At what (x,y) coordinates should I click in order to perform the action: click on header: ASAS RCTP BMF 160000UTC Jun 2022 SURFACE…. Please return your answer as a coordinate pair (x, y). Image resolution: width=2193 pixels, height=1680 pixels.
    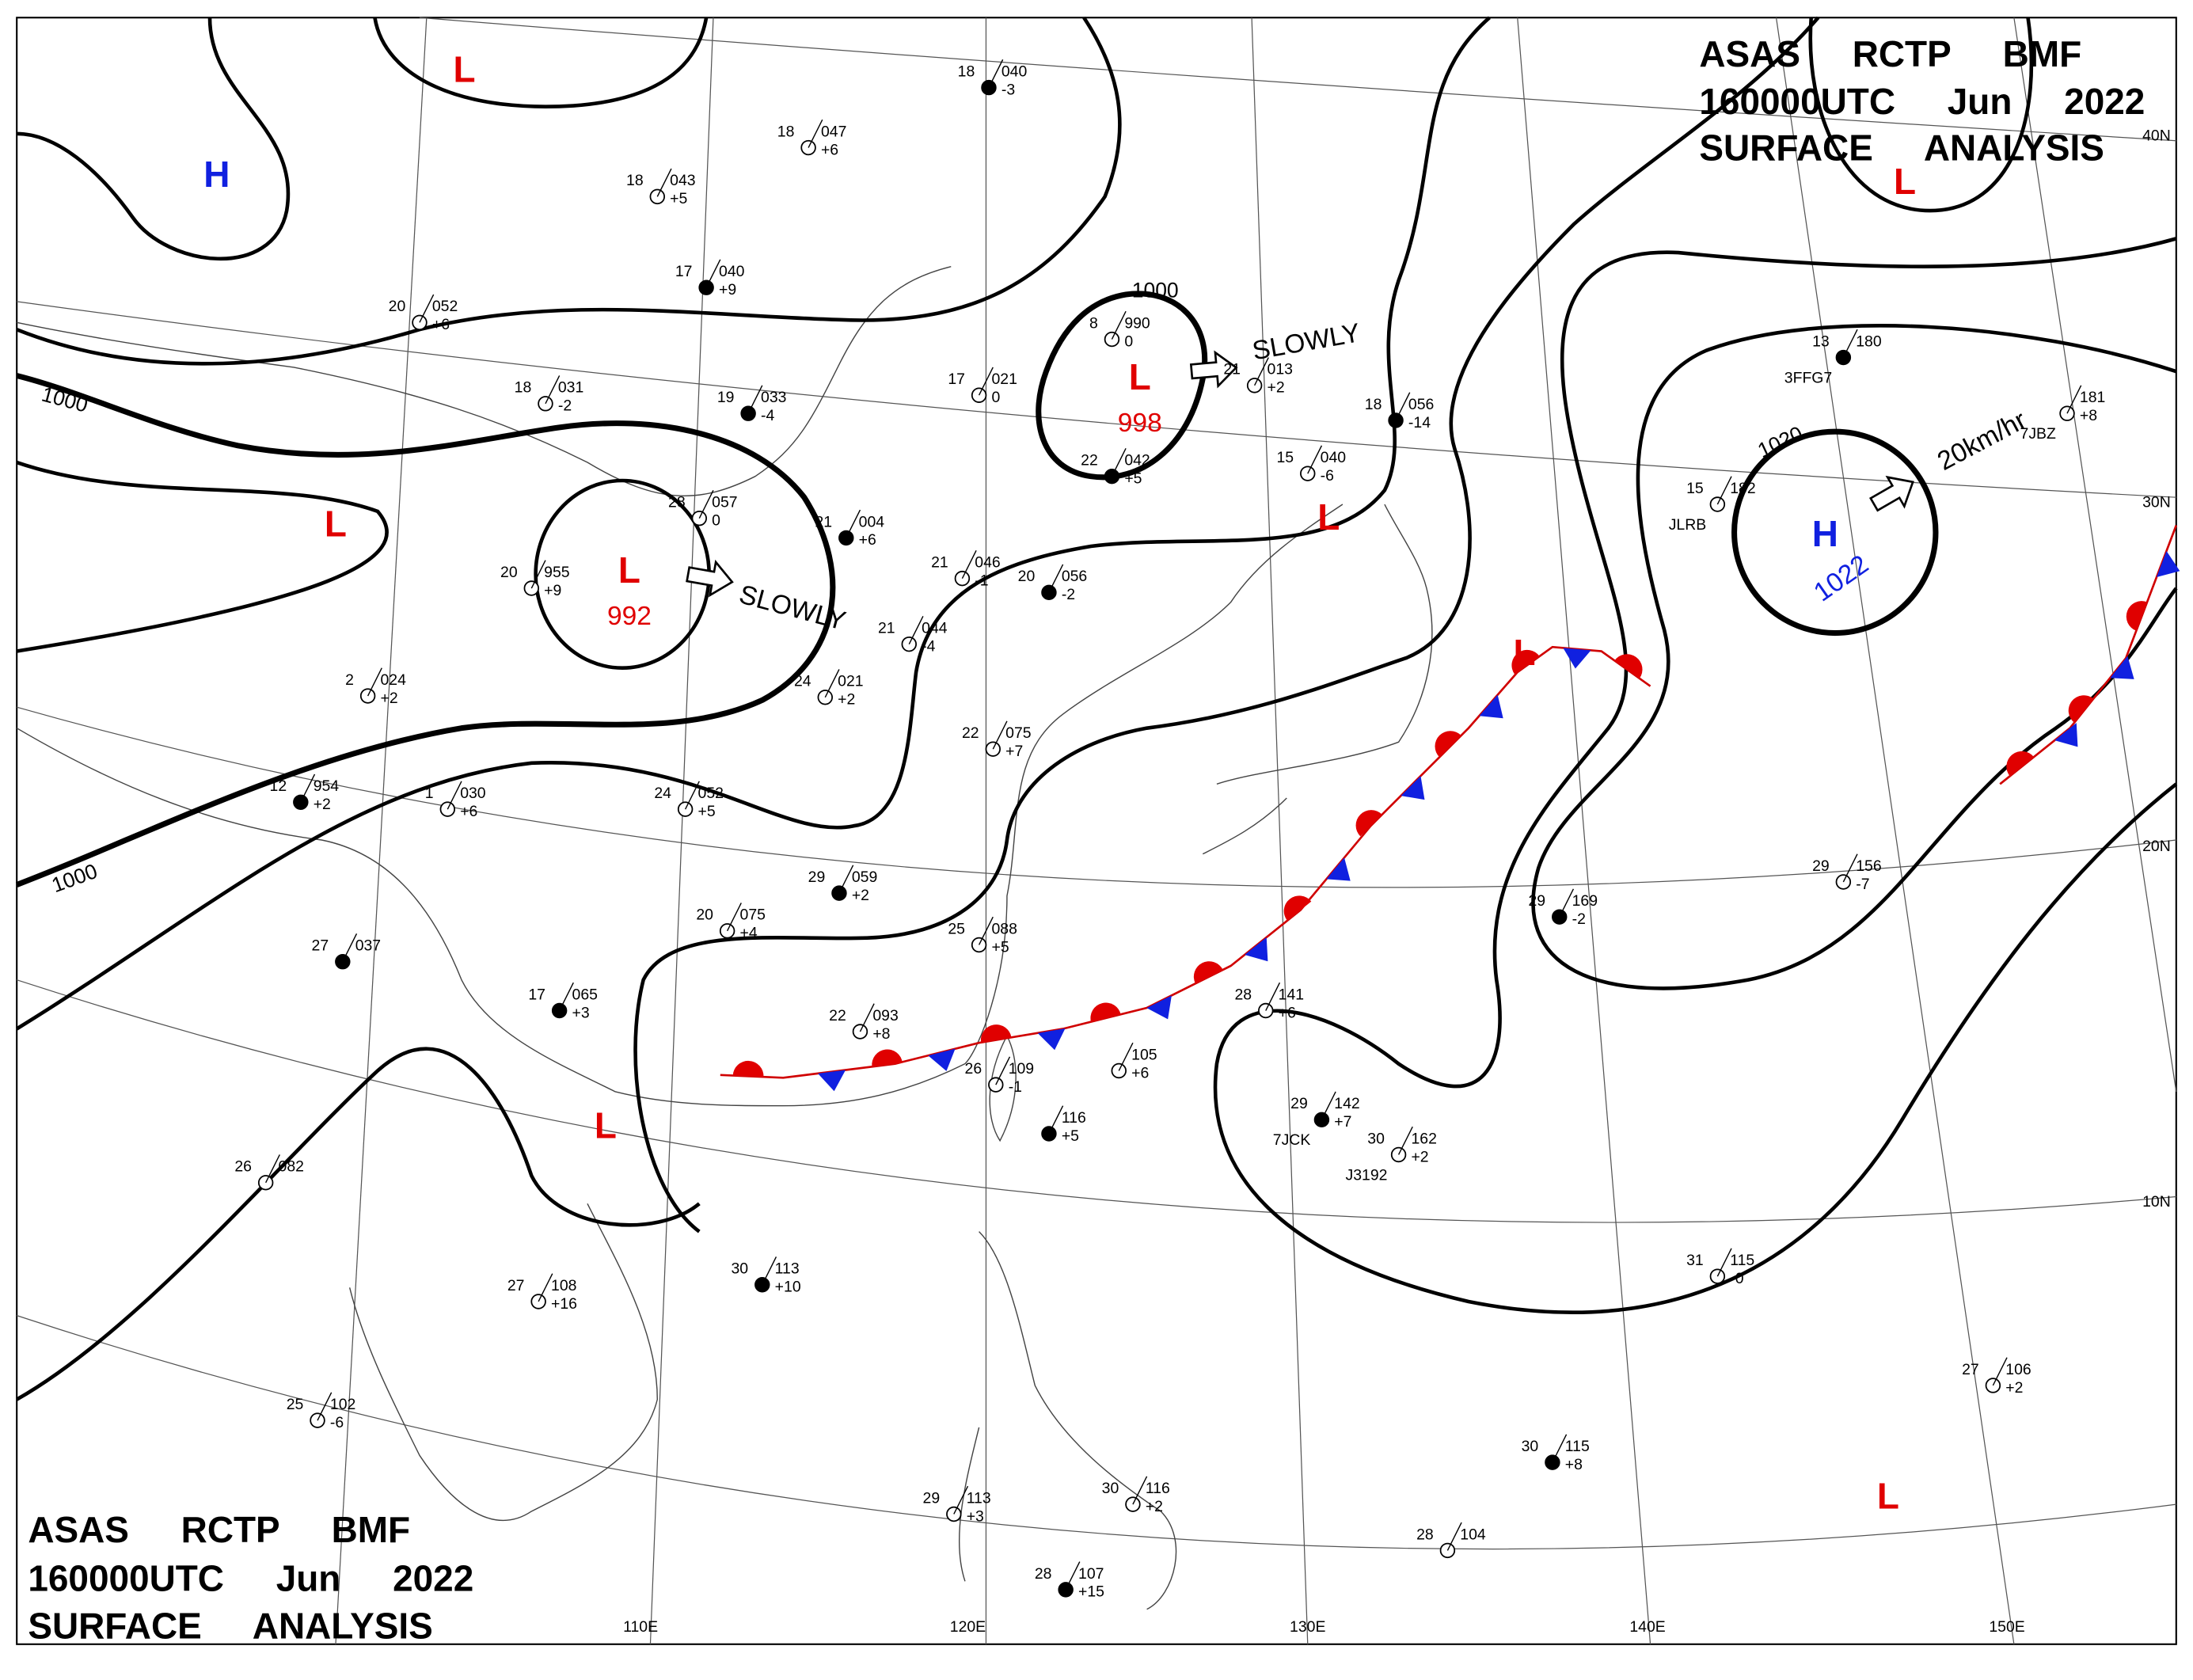
    Looking at the image, I should click on (1922, 100).